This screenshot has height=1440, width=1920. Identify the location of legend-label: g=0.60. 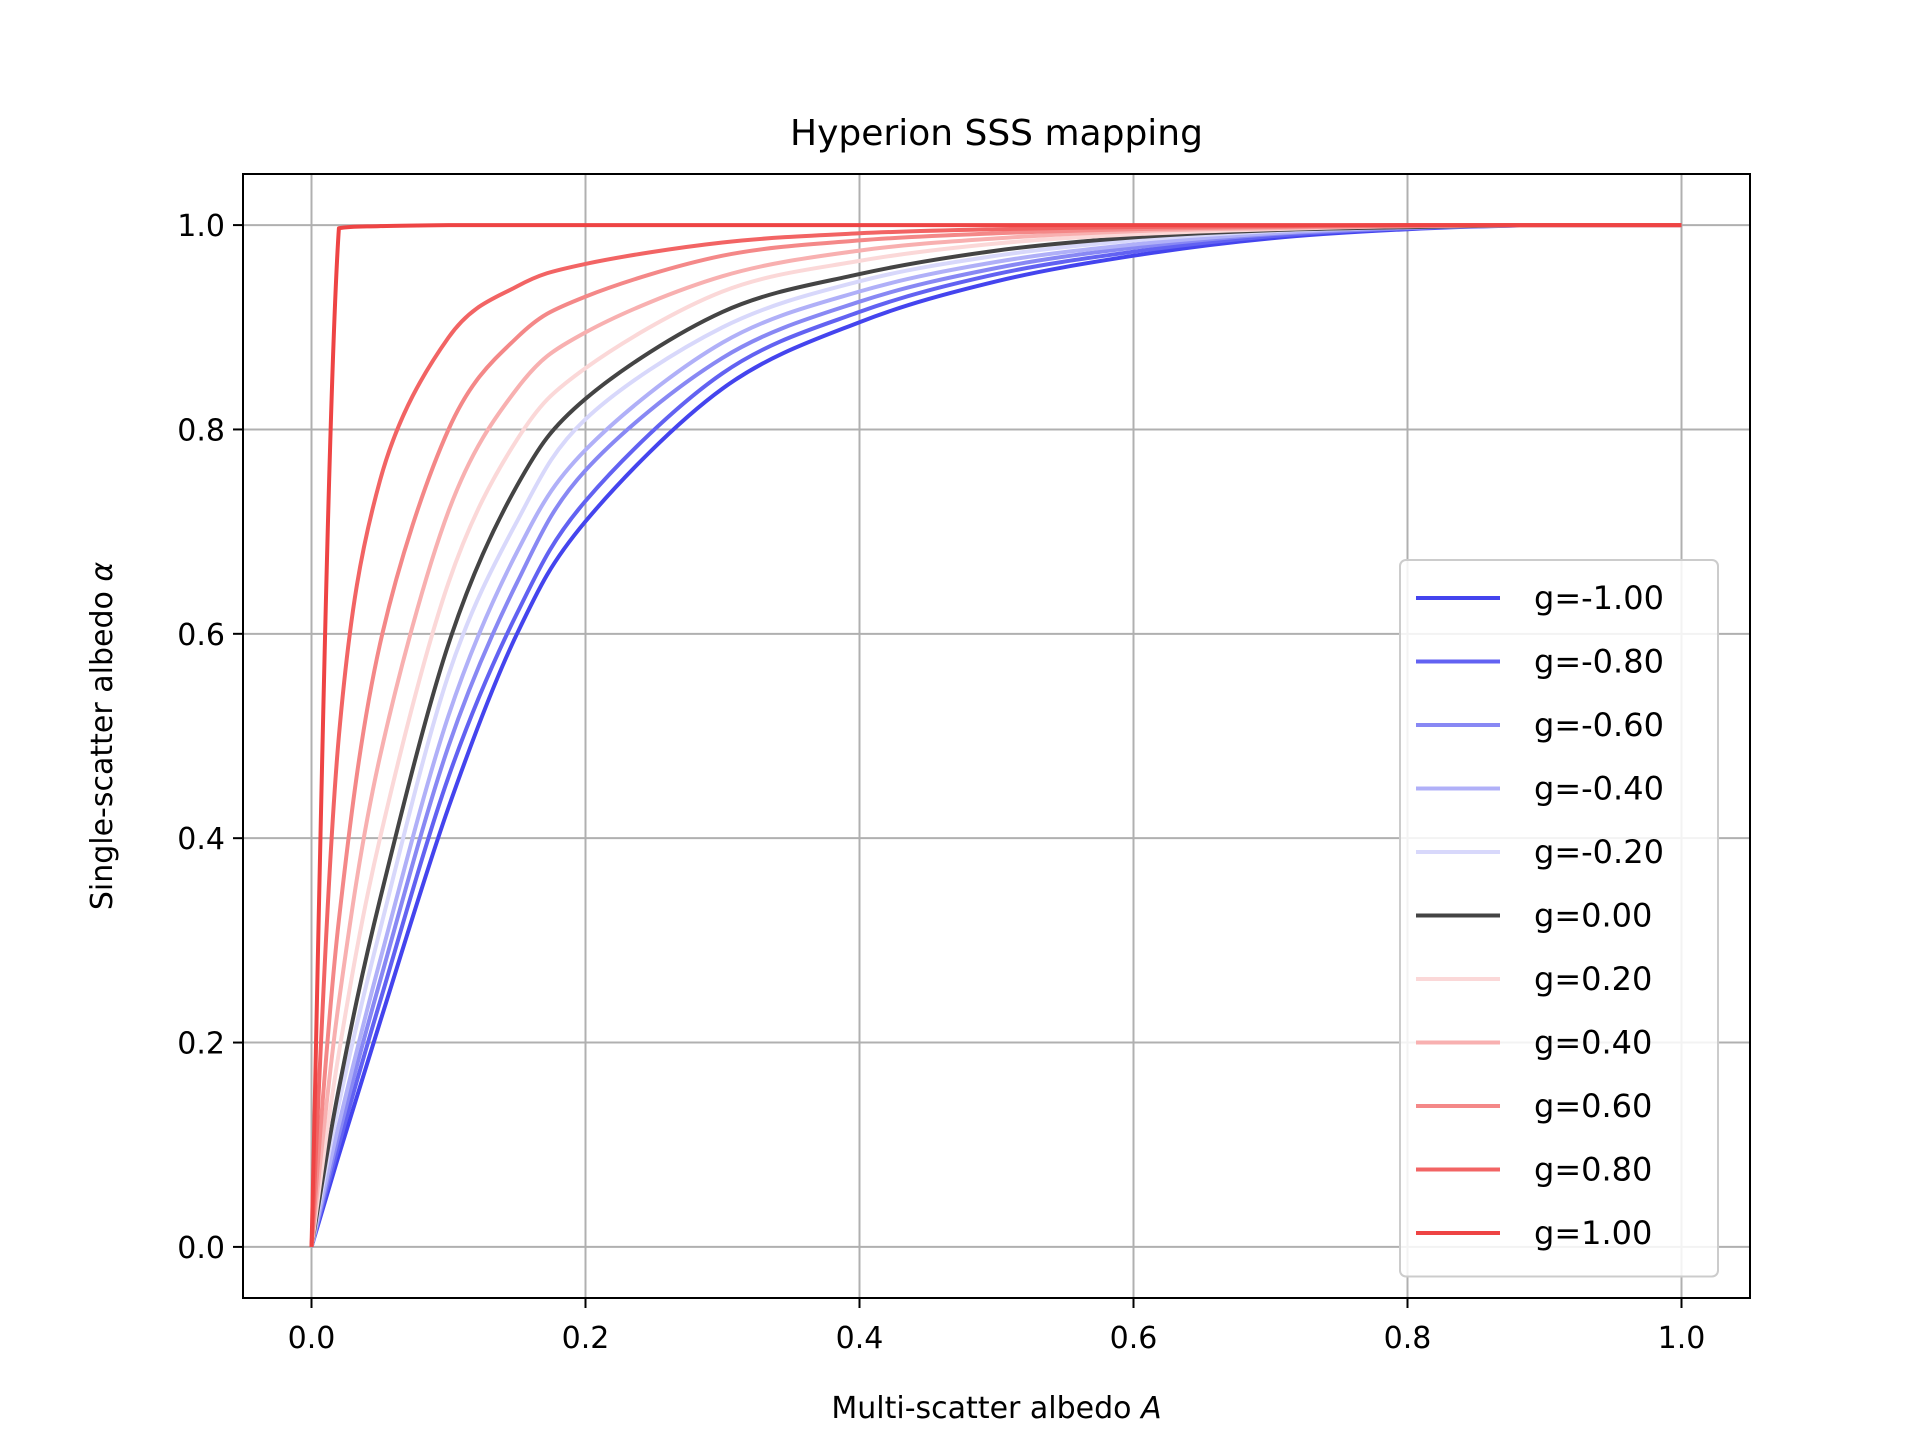
(1593, 1106).